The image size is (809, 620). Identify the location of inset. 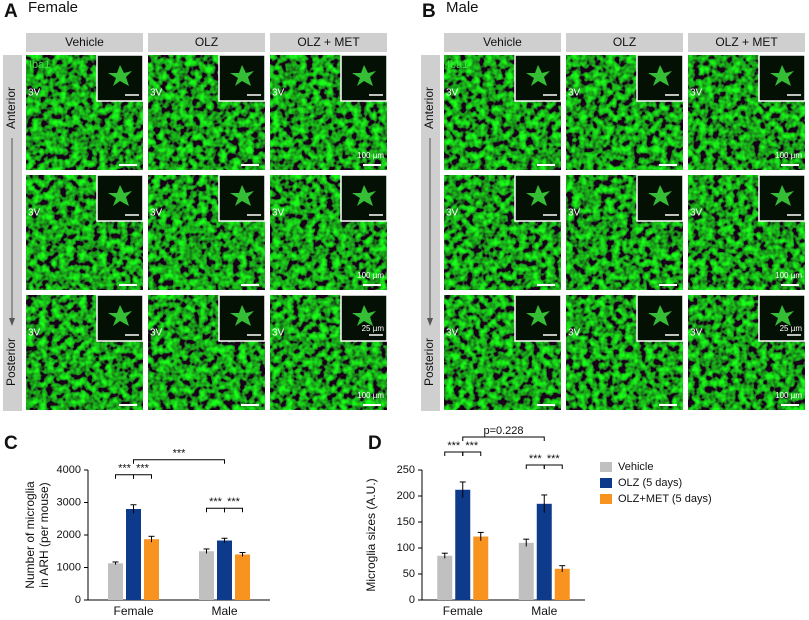
(782, 78).